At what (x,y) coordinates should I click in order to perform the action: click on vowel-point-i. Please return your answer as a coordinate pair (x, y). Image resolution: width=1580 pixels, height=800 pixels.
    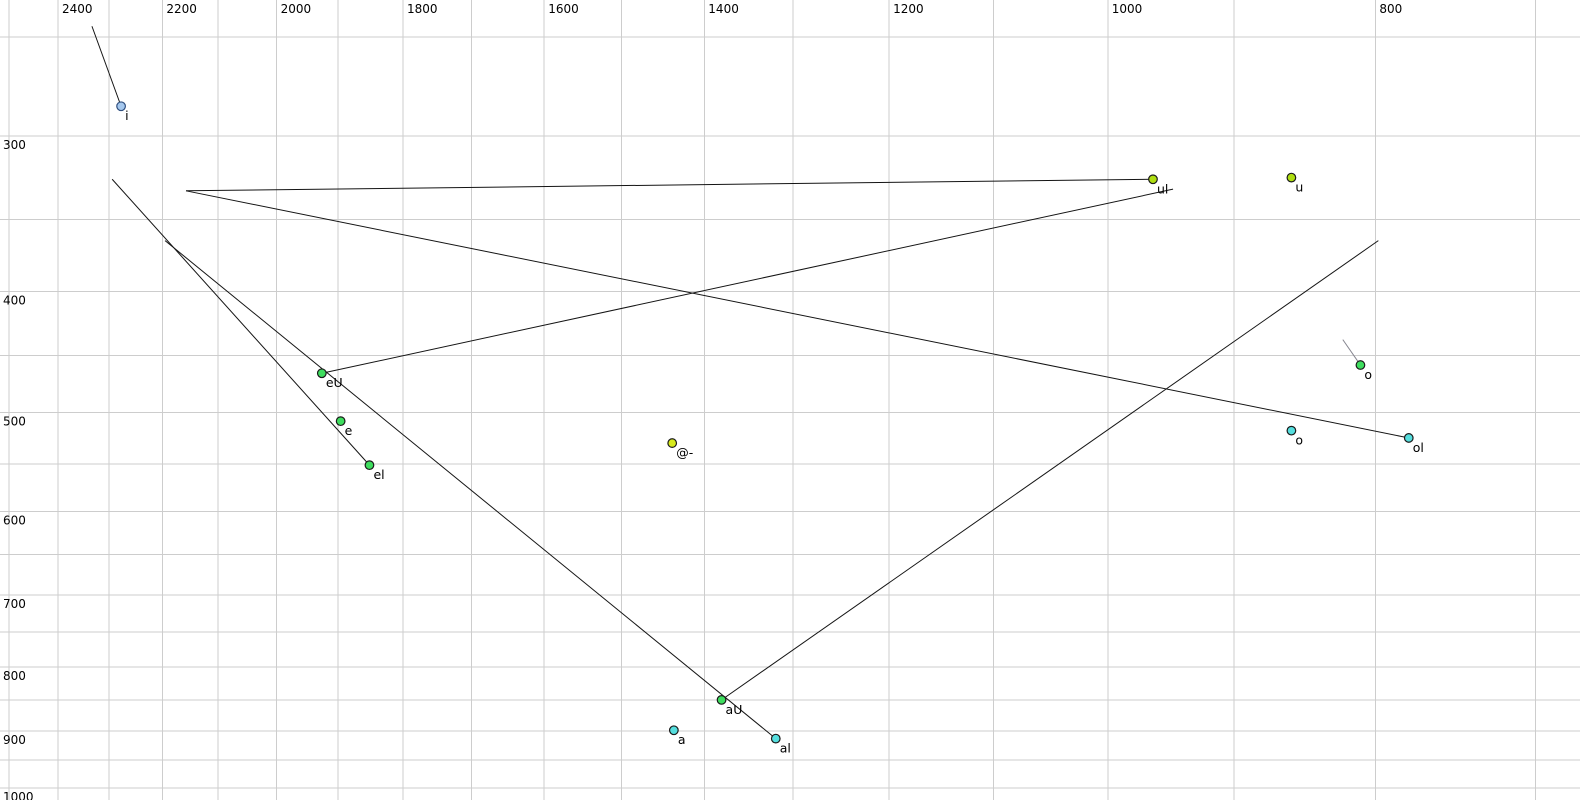
    Looking at the image, I should click on (121, 106).